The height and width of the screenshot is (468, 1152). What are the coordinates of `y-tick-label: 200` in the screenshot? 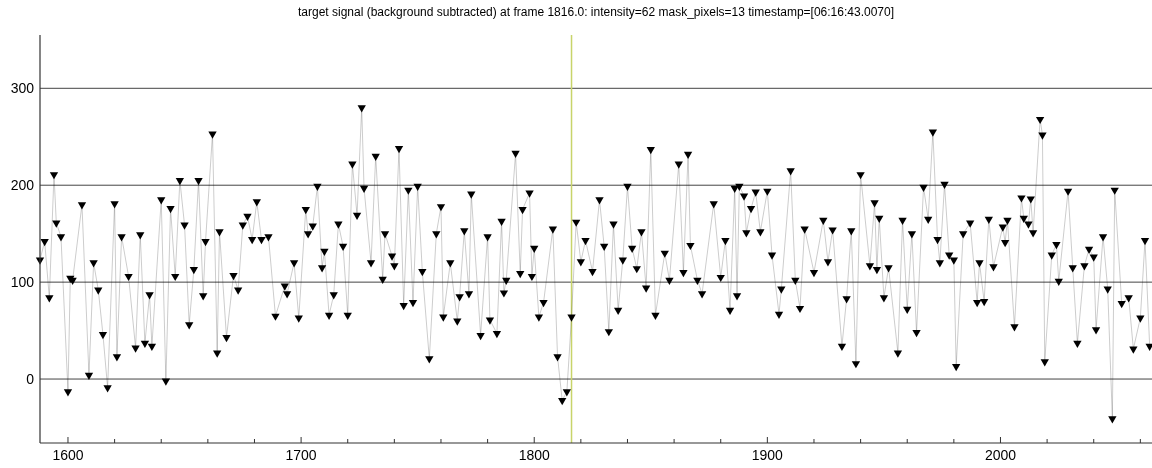 It's located at (22, 185).